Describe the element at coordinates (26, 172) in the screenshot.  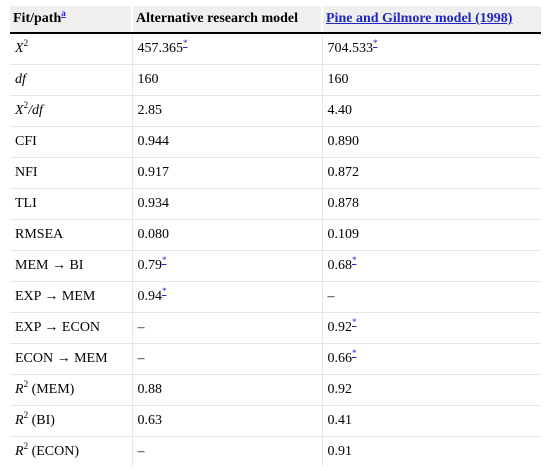
I see `row-metric-label: NFI` at that location.